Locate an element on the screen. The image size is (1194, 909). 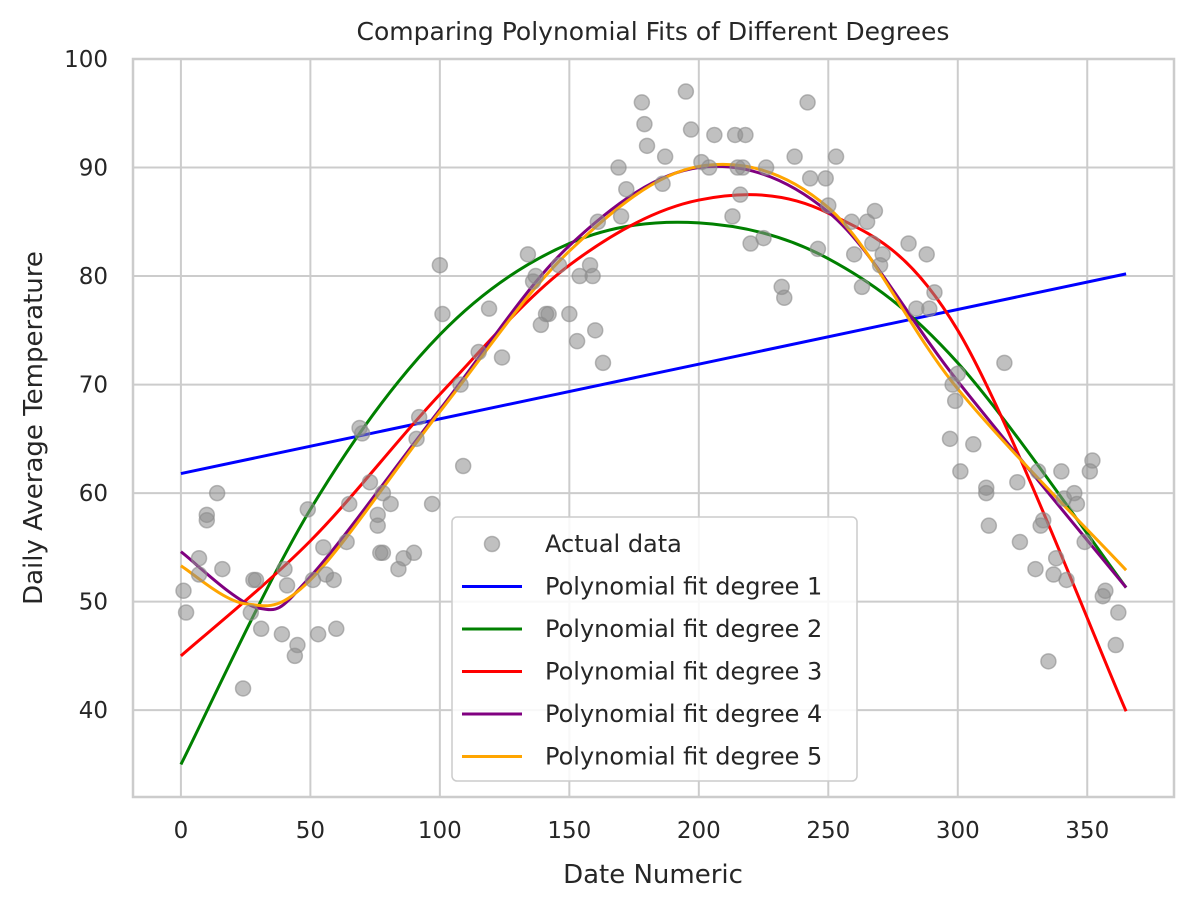
y-tick-label: 80 is located at coordinates (93, 277).